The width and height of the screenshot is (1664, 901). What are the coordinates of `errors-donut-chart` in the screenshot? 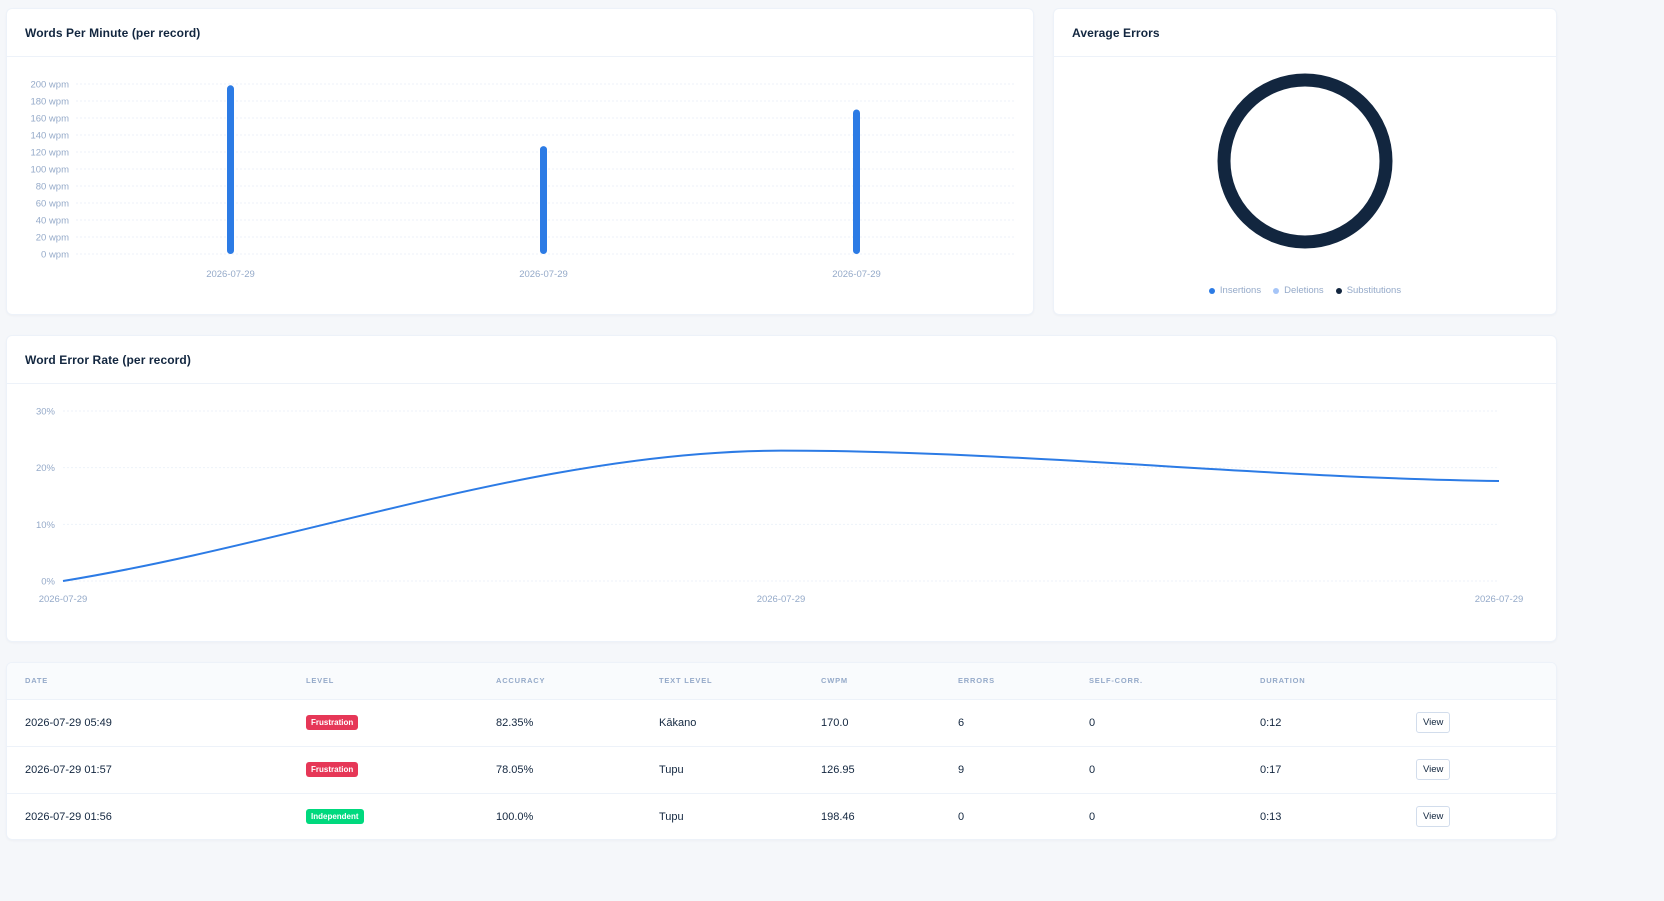 It's located at (1305, 161).